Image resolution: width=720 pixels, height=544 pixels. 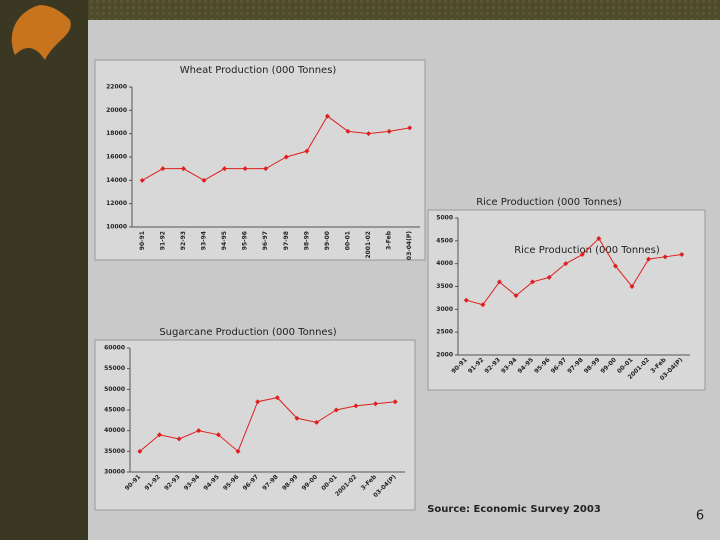 What do you see at coordinates (444, 240) in the screenshot?
I see `y-tick-label: 4500` at bounding box center [444, 240].